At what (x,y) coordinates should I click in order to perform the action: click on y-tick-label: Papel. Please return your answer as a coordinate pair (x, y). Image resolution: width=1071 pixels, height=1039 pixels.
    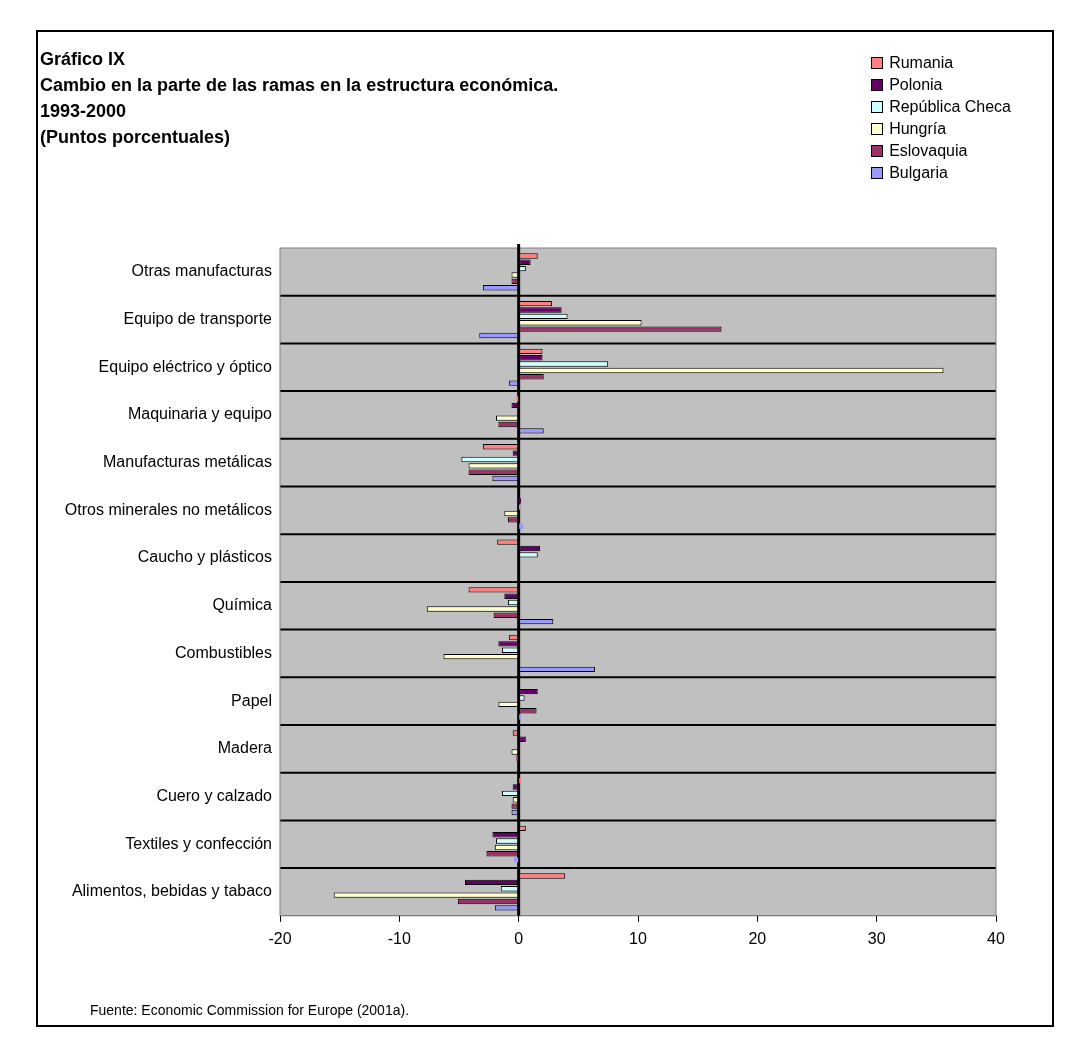
    Looking at the image, I should click on (251, 700).